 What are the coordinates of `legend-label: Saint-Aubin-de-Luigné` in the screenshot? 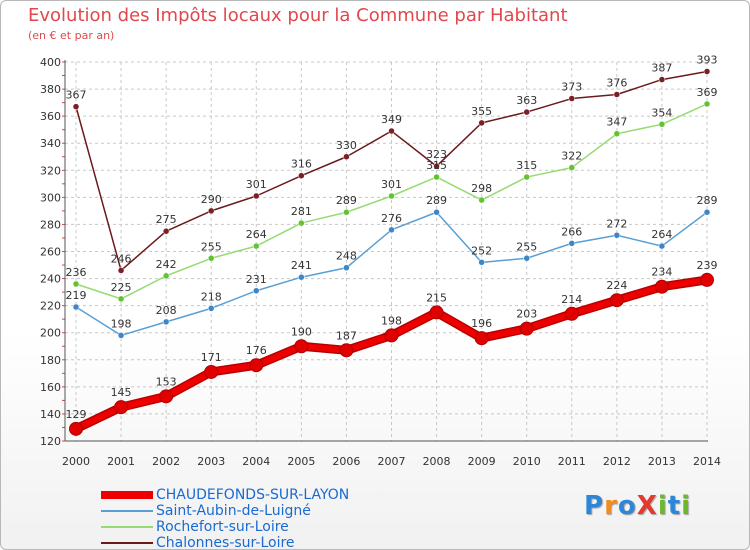 It's located at (233, 511).